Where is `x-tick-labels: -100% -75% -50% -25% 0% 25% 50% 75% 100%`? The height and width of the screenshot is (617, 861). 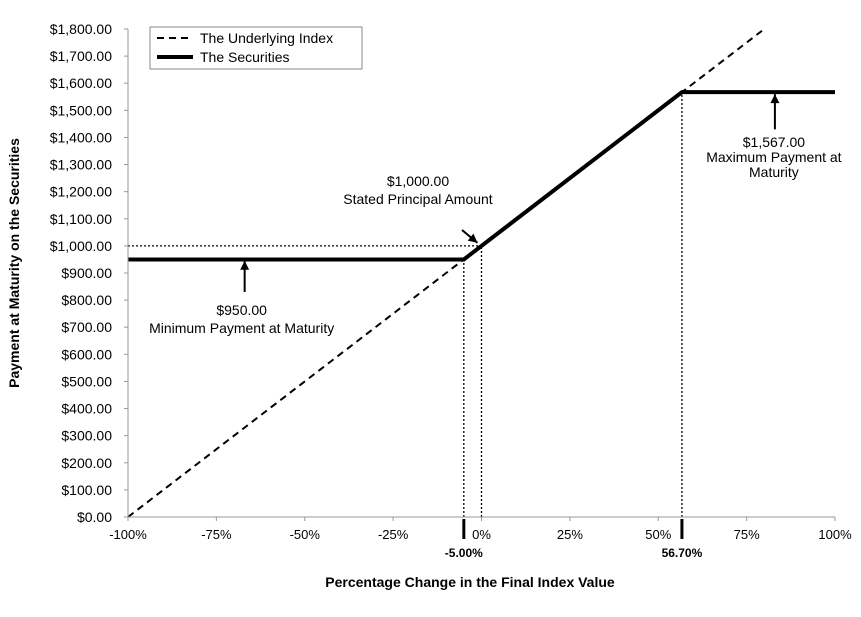 x-tick-labels: -100% -75% -50% -25% 0% 25% 50% 75% 100% is located at coordinates (480, 529).